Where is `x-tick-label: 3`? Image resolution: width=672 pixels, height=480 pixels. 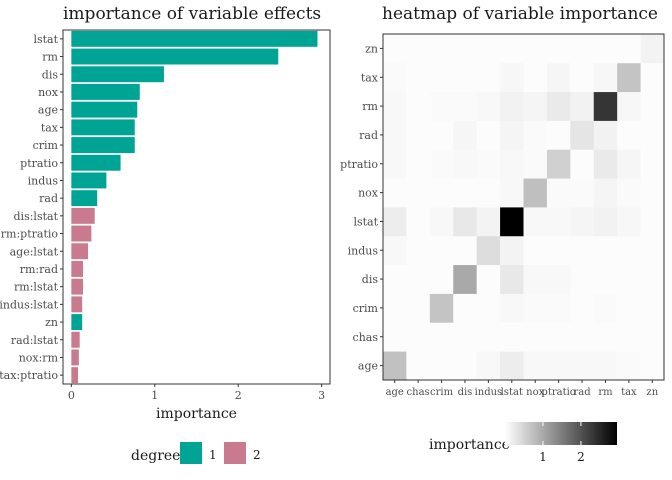 x-tick-label: 3 is located at coordinates (321, 395).